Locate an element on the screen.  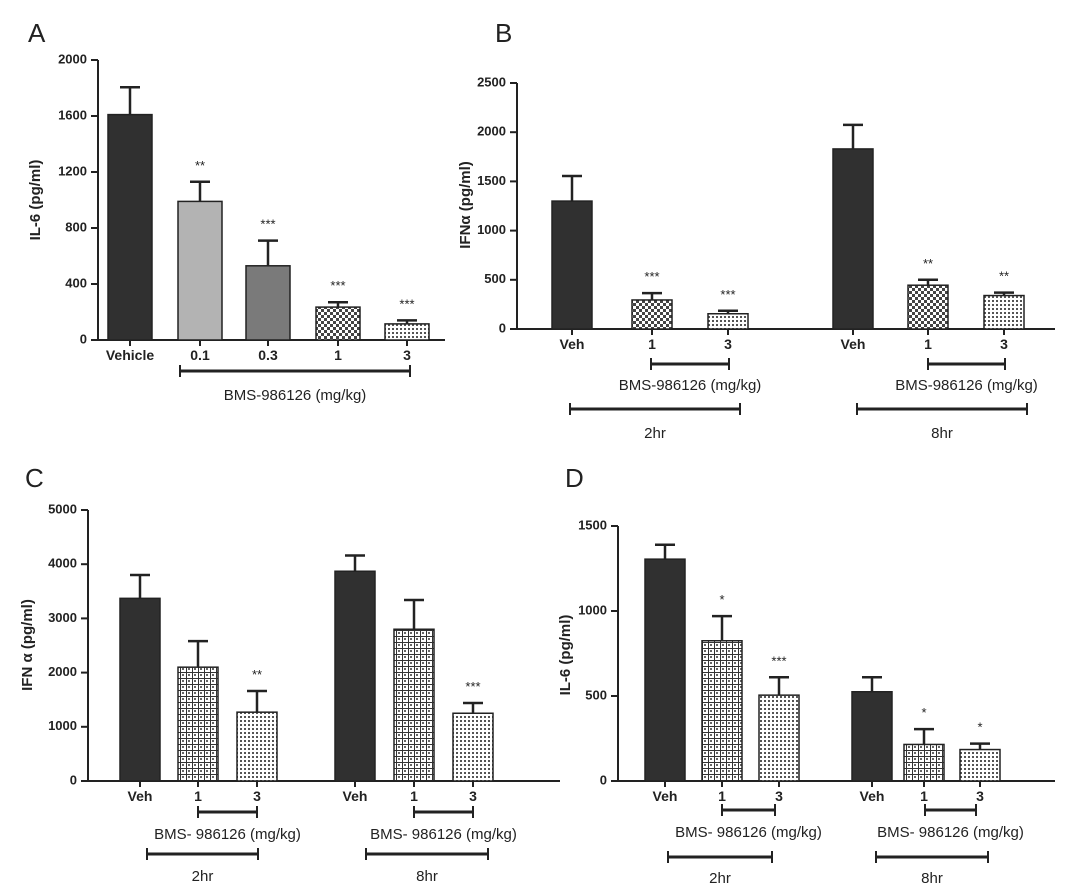
y-tick-label: 1500 is located at coordinates (592, 524).